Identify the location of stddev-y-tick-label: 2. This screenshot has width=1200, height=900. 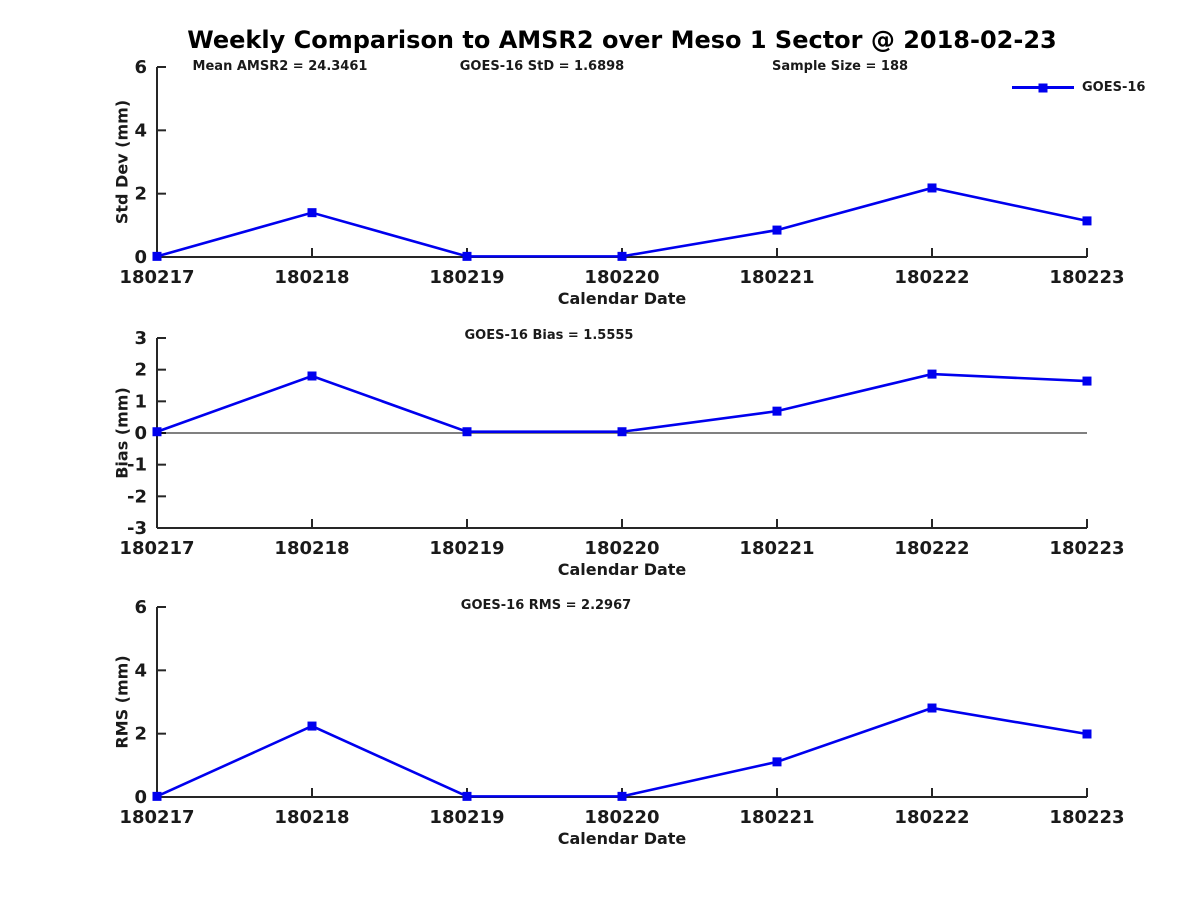
(140, 194).